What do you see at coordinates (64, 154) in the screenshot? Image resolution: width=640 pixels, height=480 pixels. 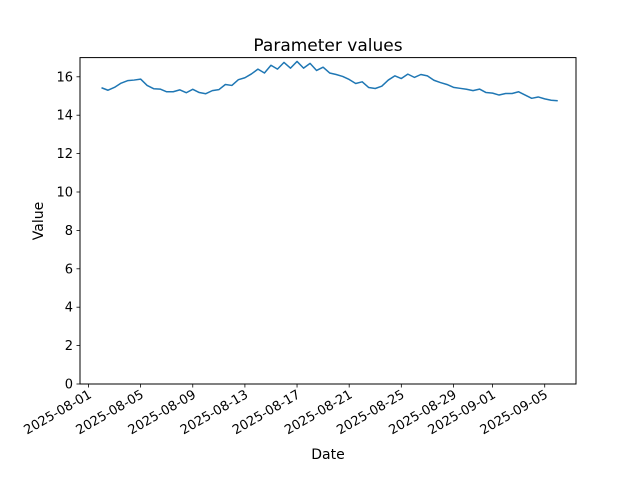 I see `y-tick-label: 12` at bounding box center [64, 154].